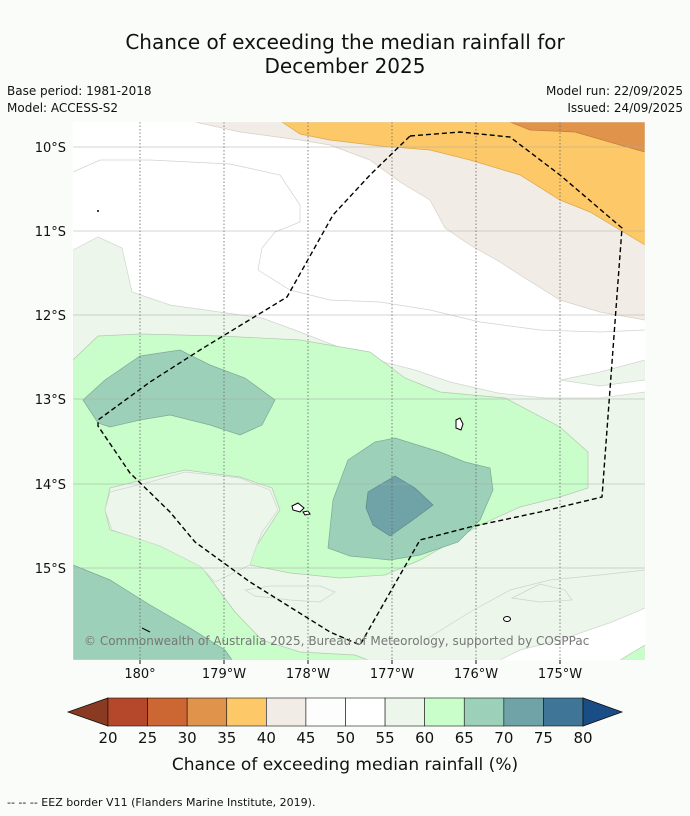 The width and height of the screenshot is (690, 816). I want to click on colorbar-tick-label: 60, so click(424, 738).